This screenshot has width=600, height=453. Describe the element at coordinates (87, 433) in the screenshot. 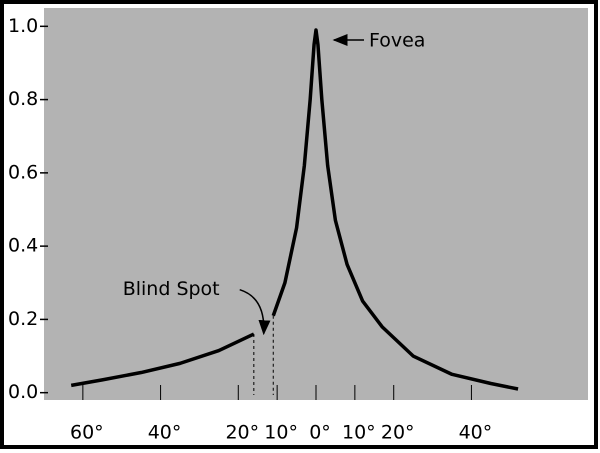

I see `x-tick-label: 60°` at that location.